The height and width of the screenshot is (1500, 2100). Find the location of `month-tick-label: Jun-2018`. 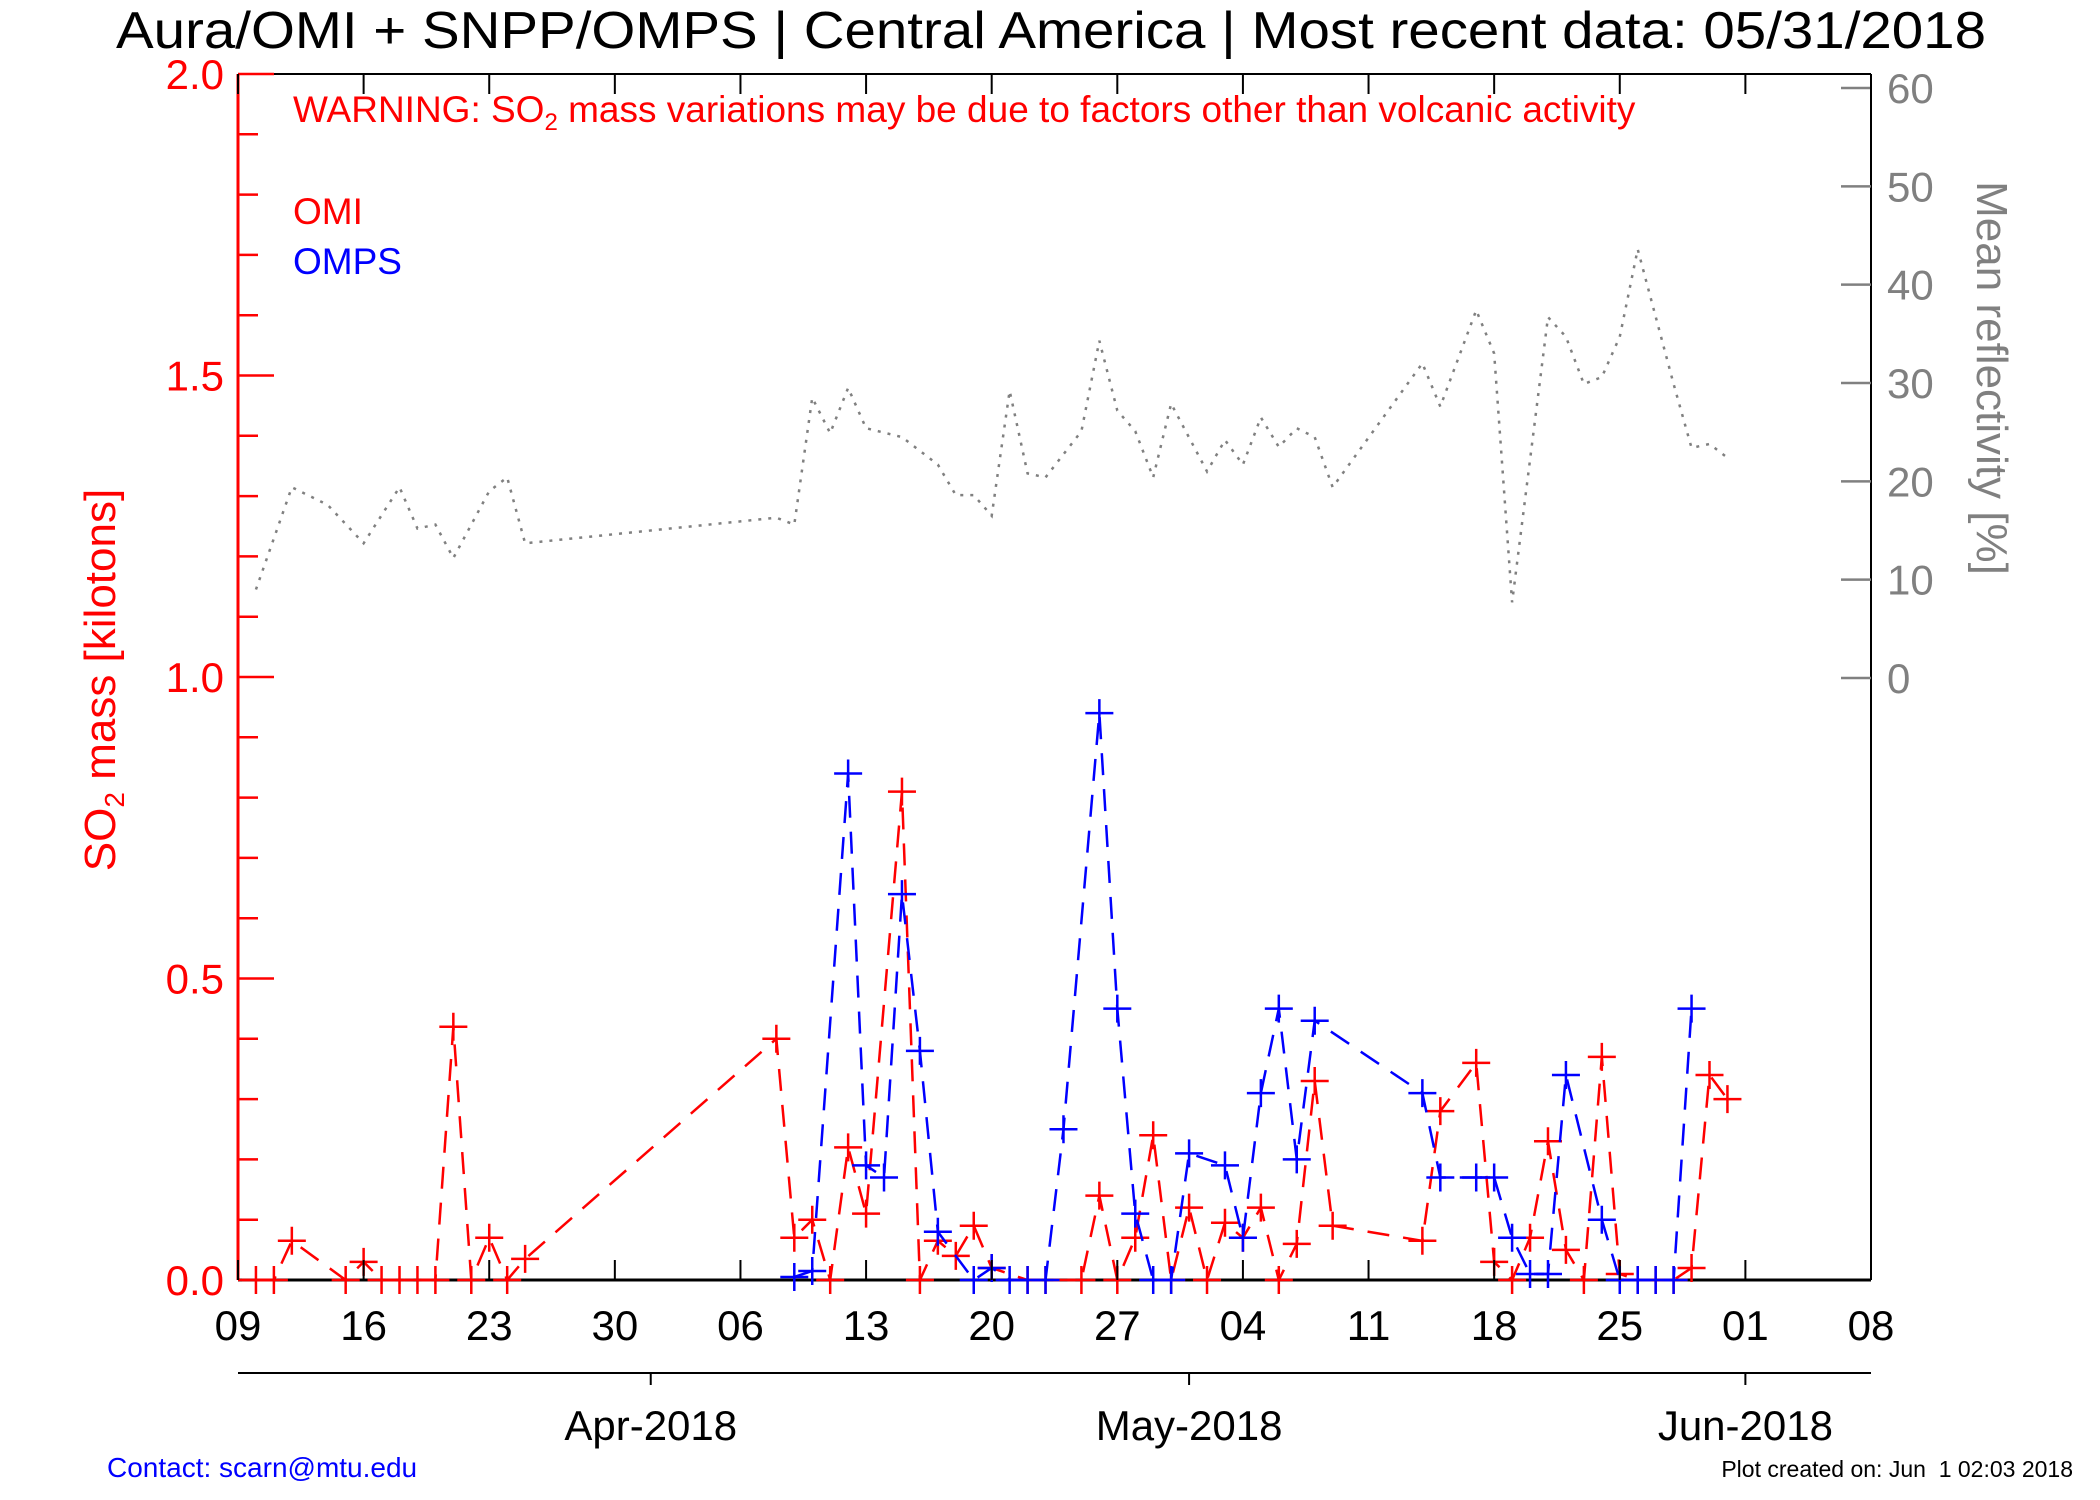

month-tick-label: Jun-2018 is located at coordinates (1745, 1425).